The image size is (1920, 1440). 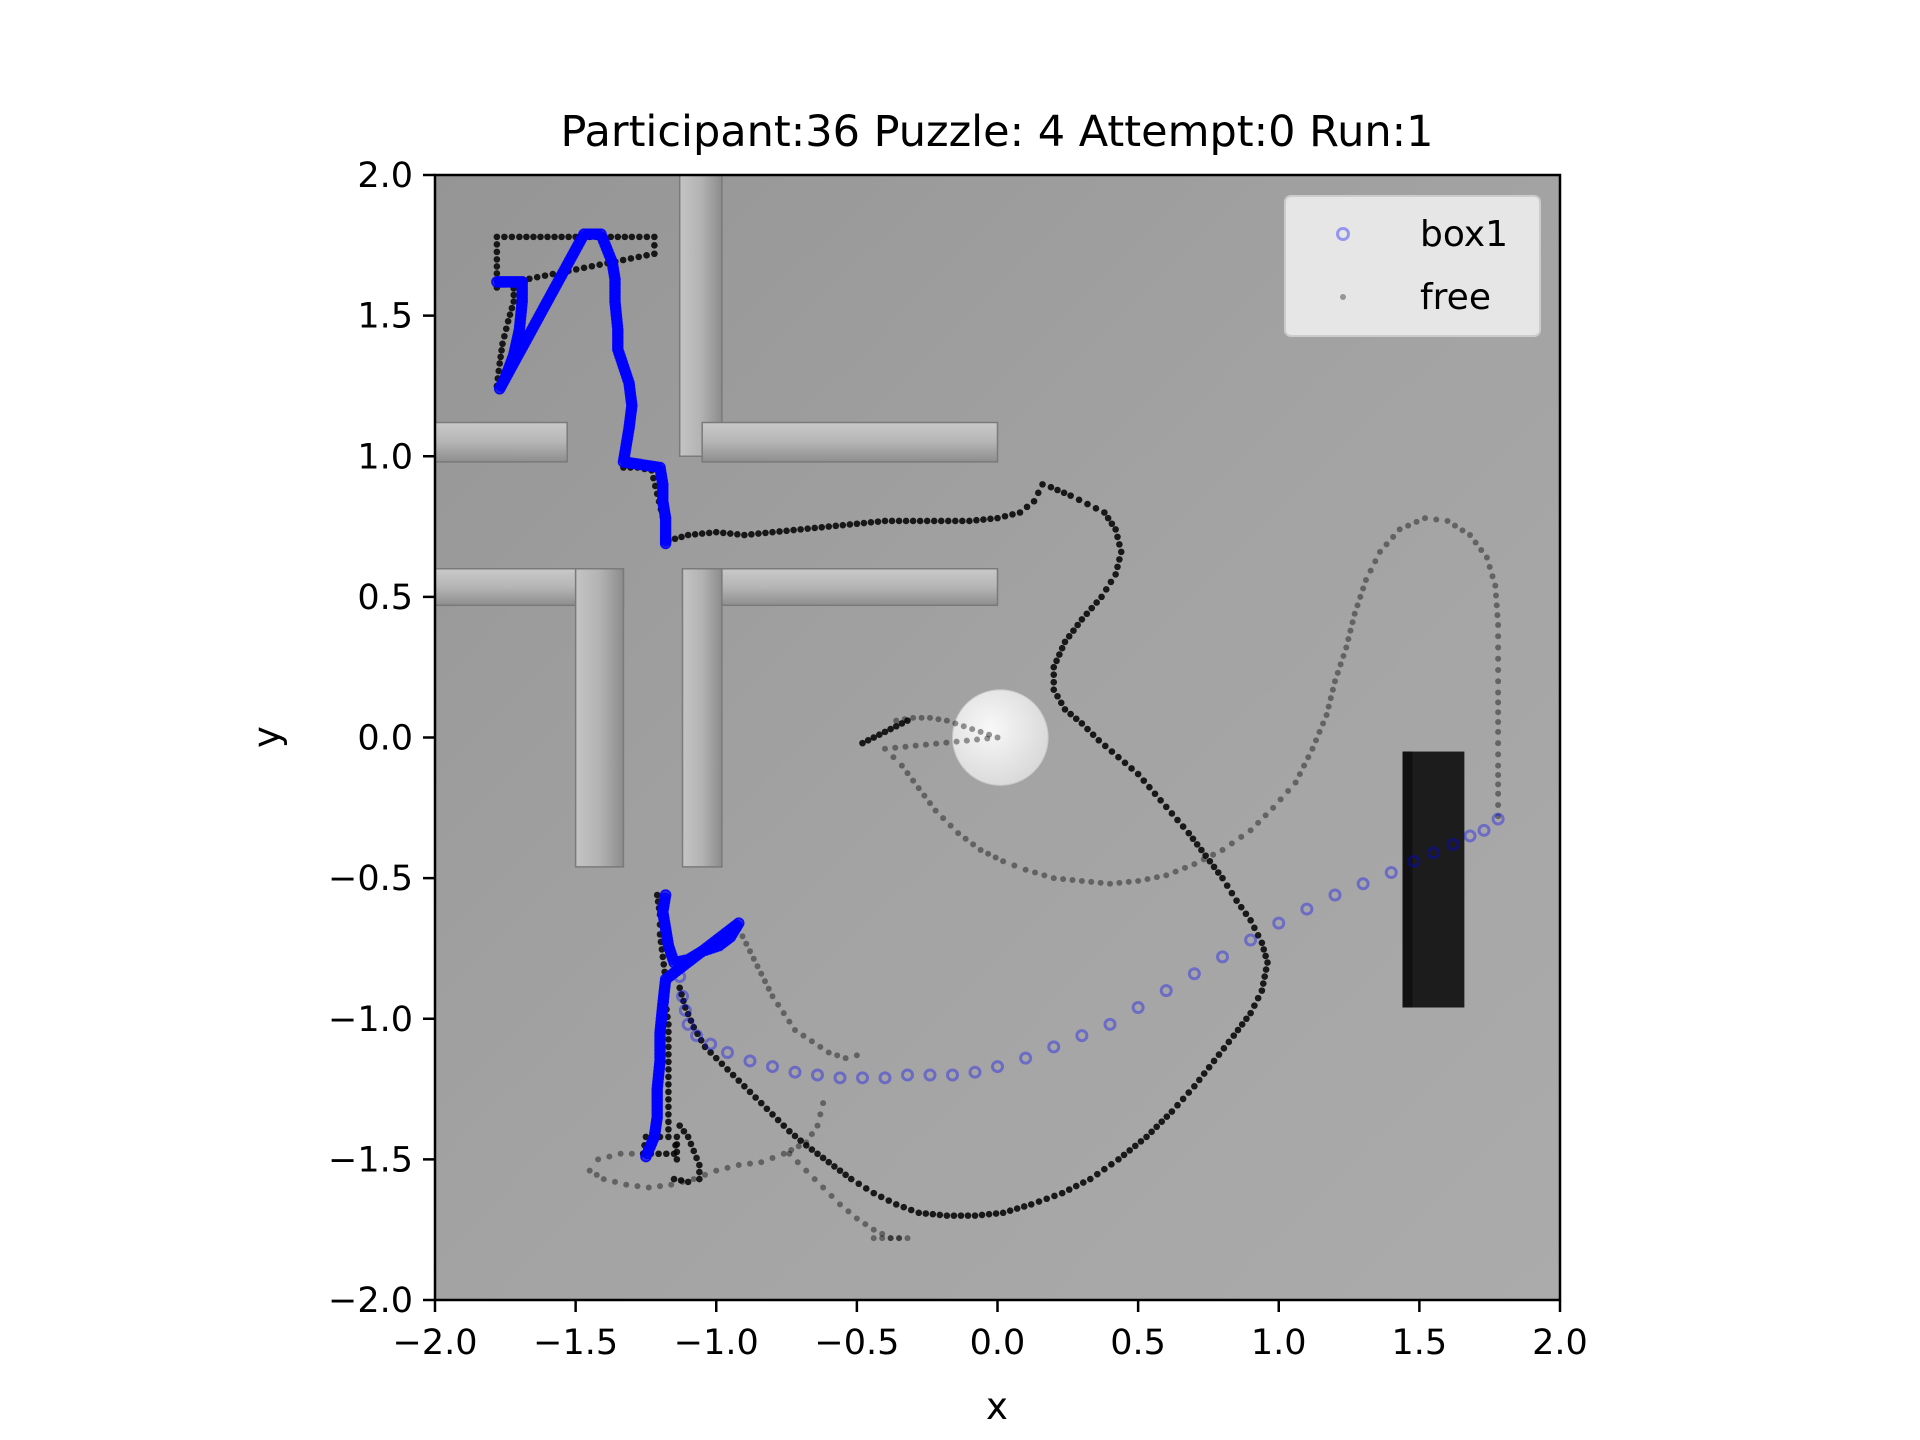 I want to click on horizontal-wall-upper-left, so click(x=501, y=442).